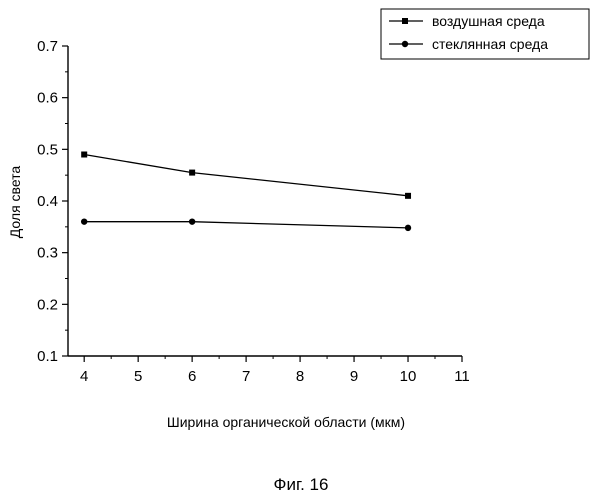  What do you see at coordinates (488, 21) in the screenshot?
I see `legend-label-air: воздушная среда` at bounding box center [488, 21].